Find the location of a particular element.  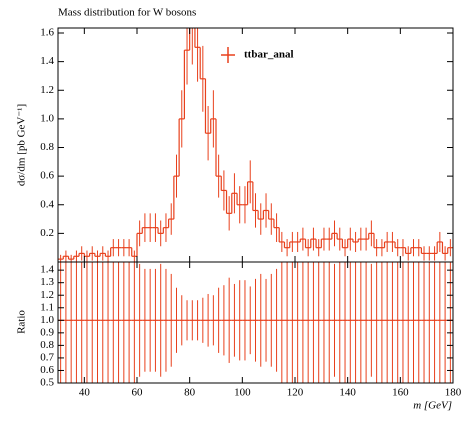

y-tick-label: 0.9 is located at coordinates (47, 332).